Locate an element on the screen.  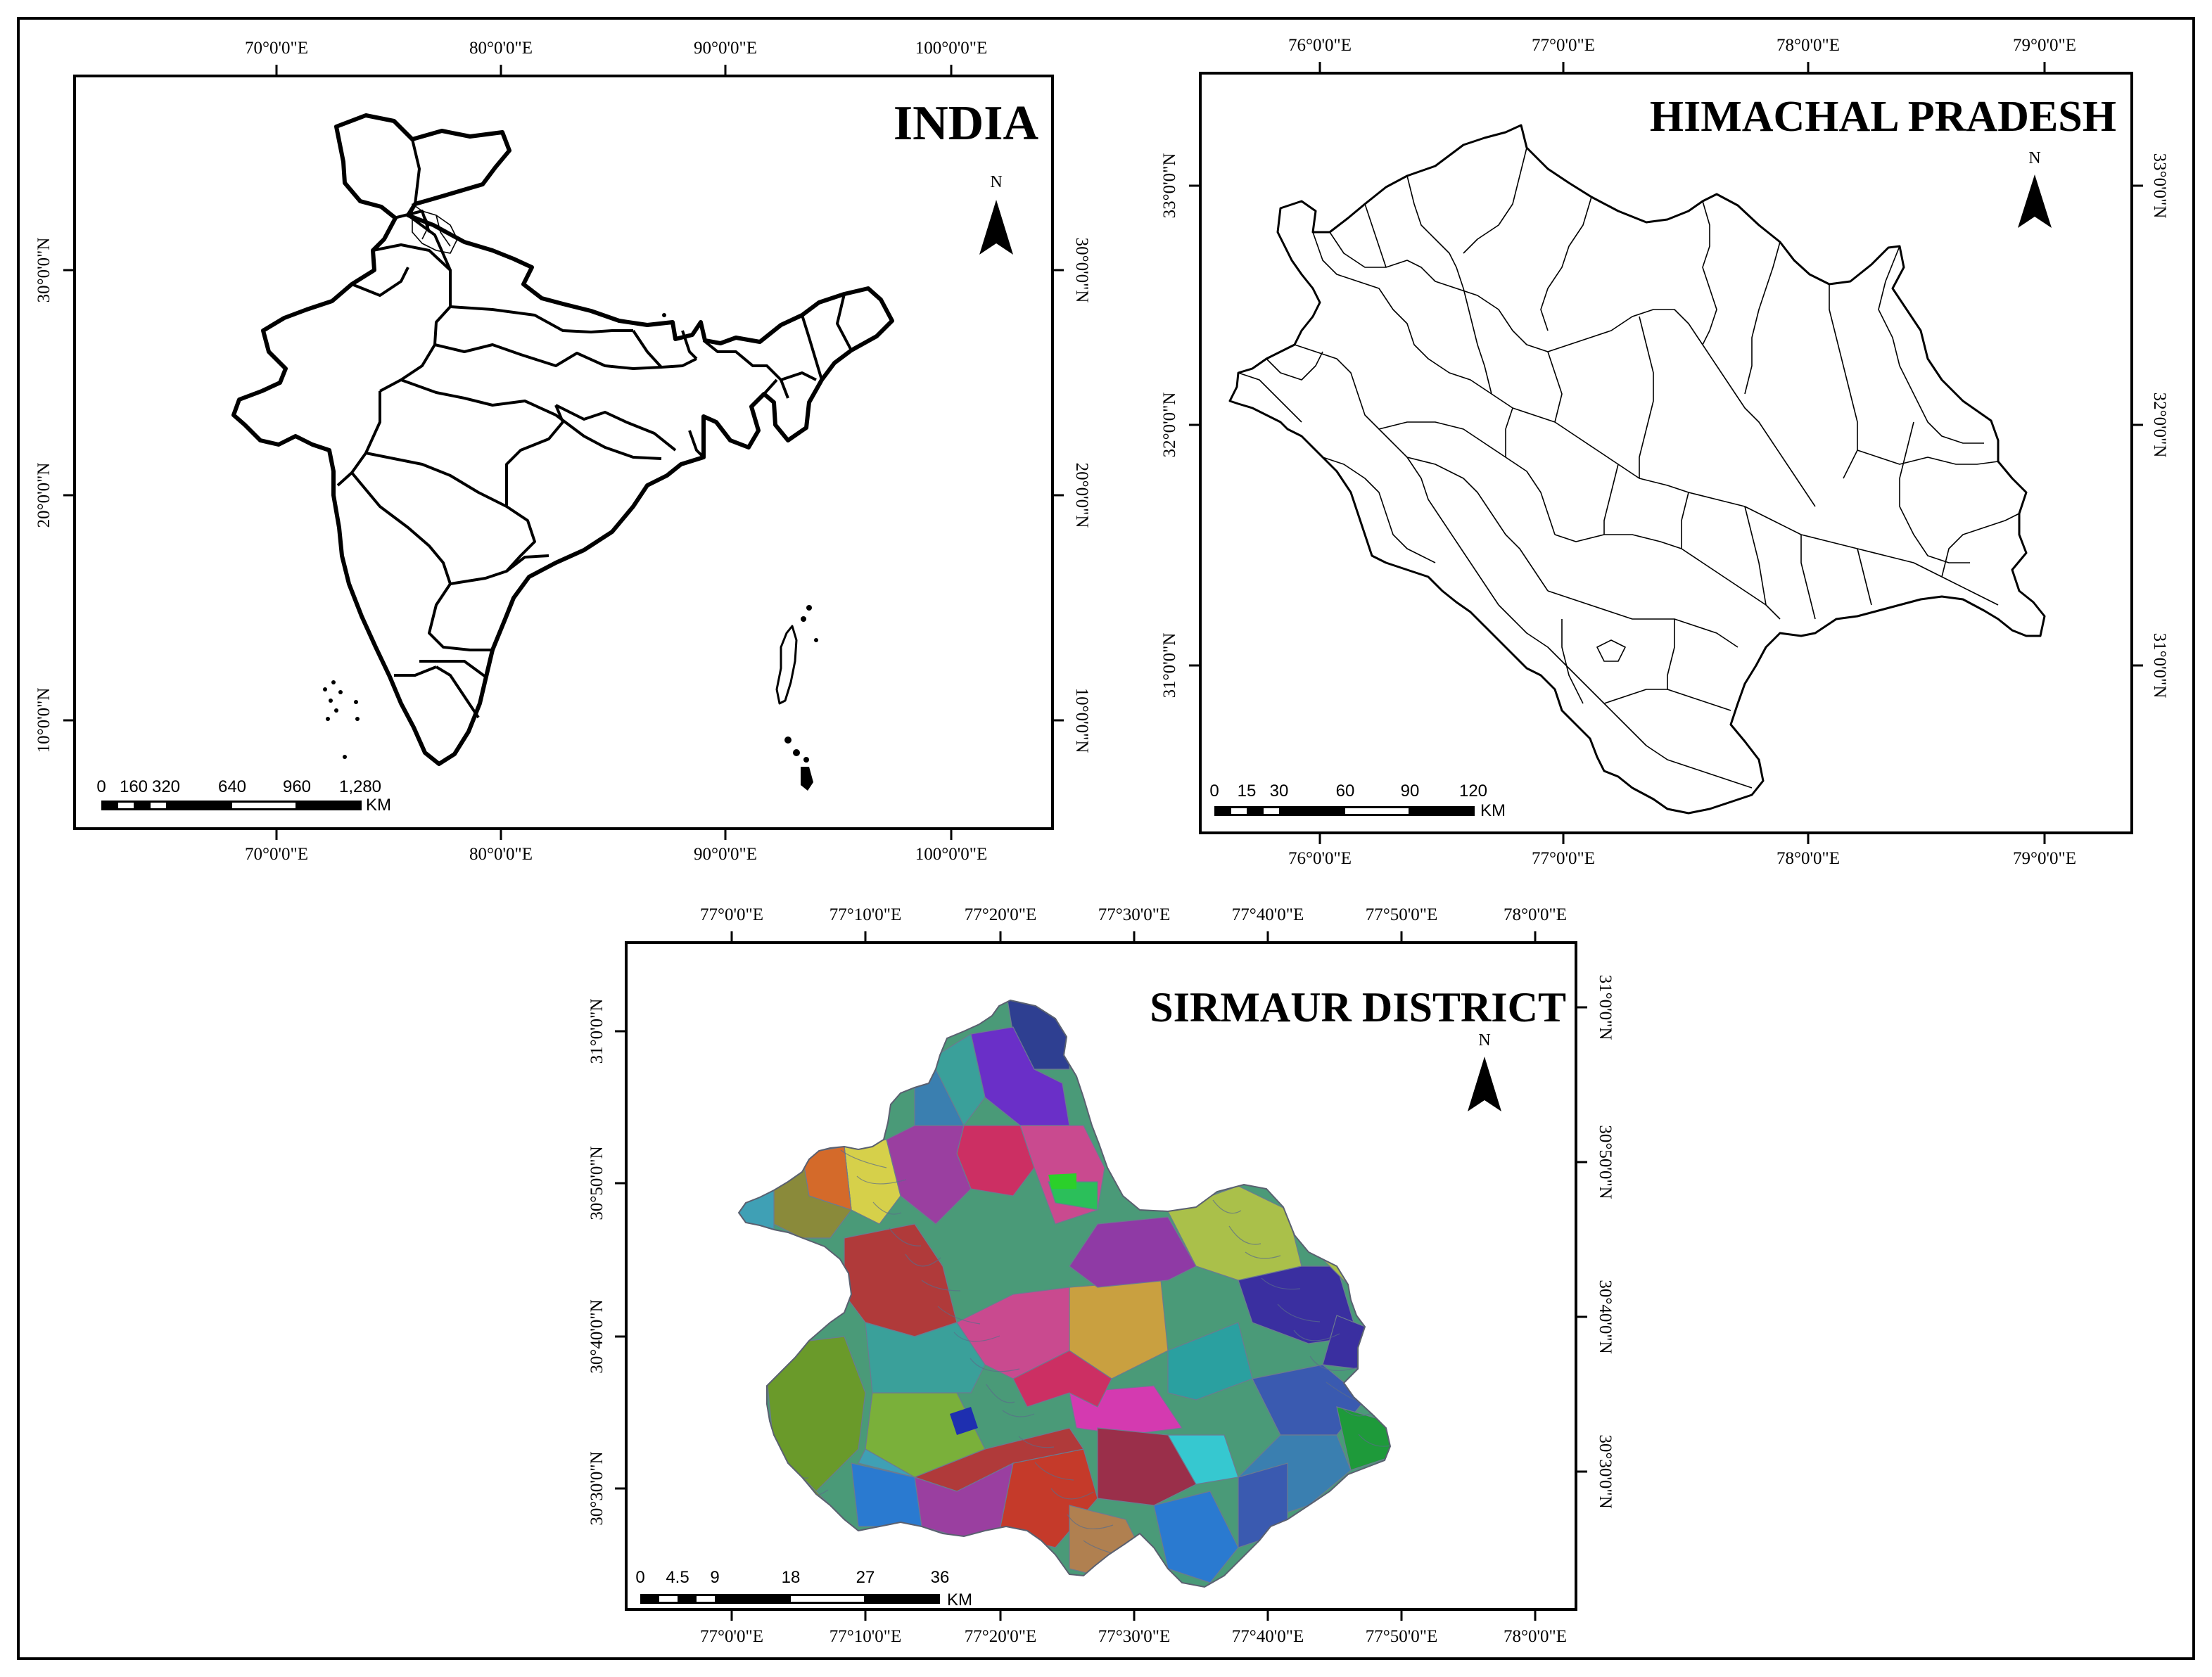
sirmaur-x-tick-bottom-2: 77°10'0"E is located at coordinates (866, 1636).